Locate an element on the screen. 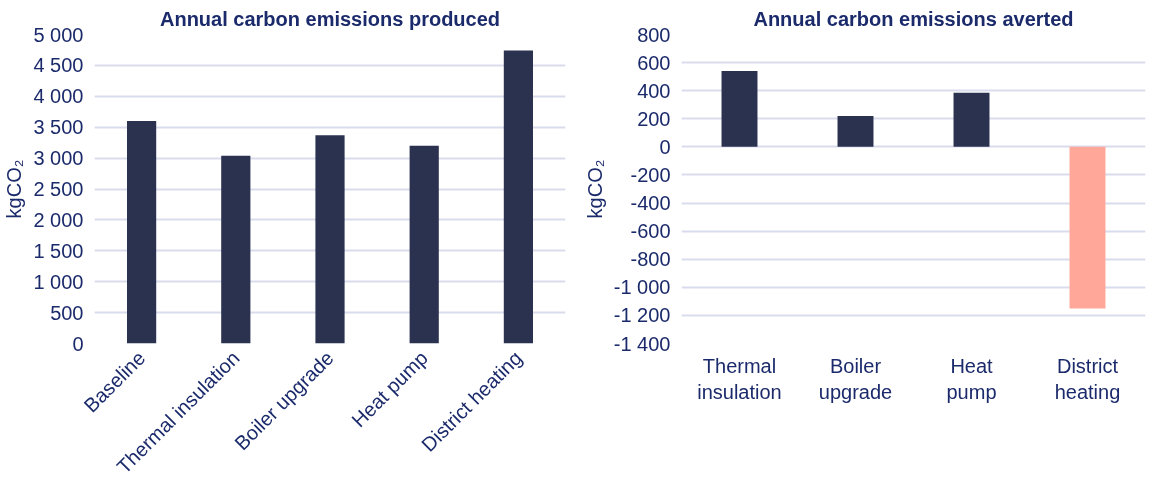  chart-title: Annual carbon emissions averted is located at coordinates (913, 18).